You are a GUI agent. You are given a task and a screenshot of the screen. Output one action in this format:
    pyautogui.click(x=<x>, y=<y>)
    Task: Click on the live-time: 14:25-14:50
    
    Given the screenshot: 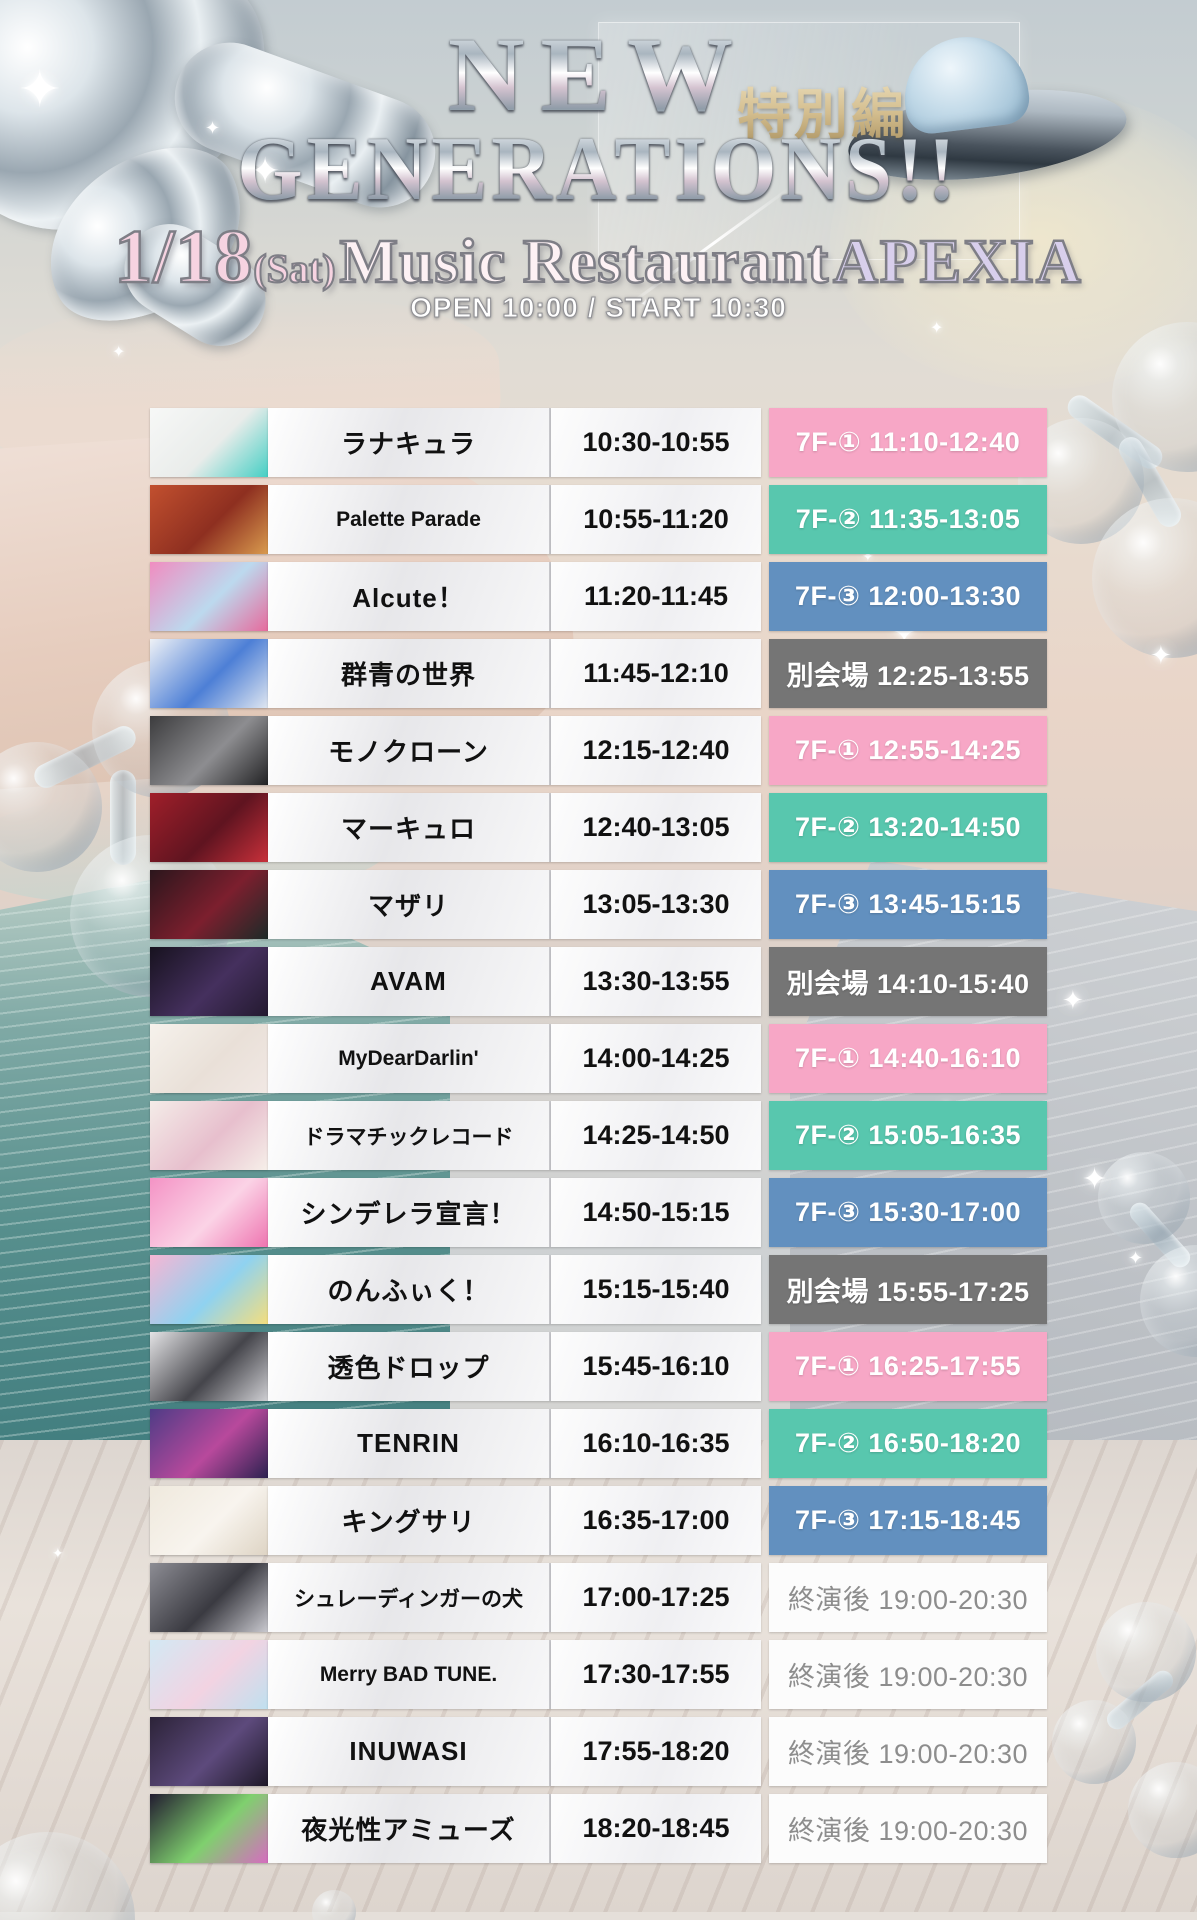 What is the action you would take?
    pyautogui.click(x=656, y=1135)
    